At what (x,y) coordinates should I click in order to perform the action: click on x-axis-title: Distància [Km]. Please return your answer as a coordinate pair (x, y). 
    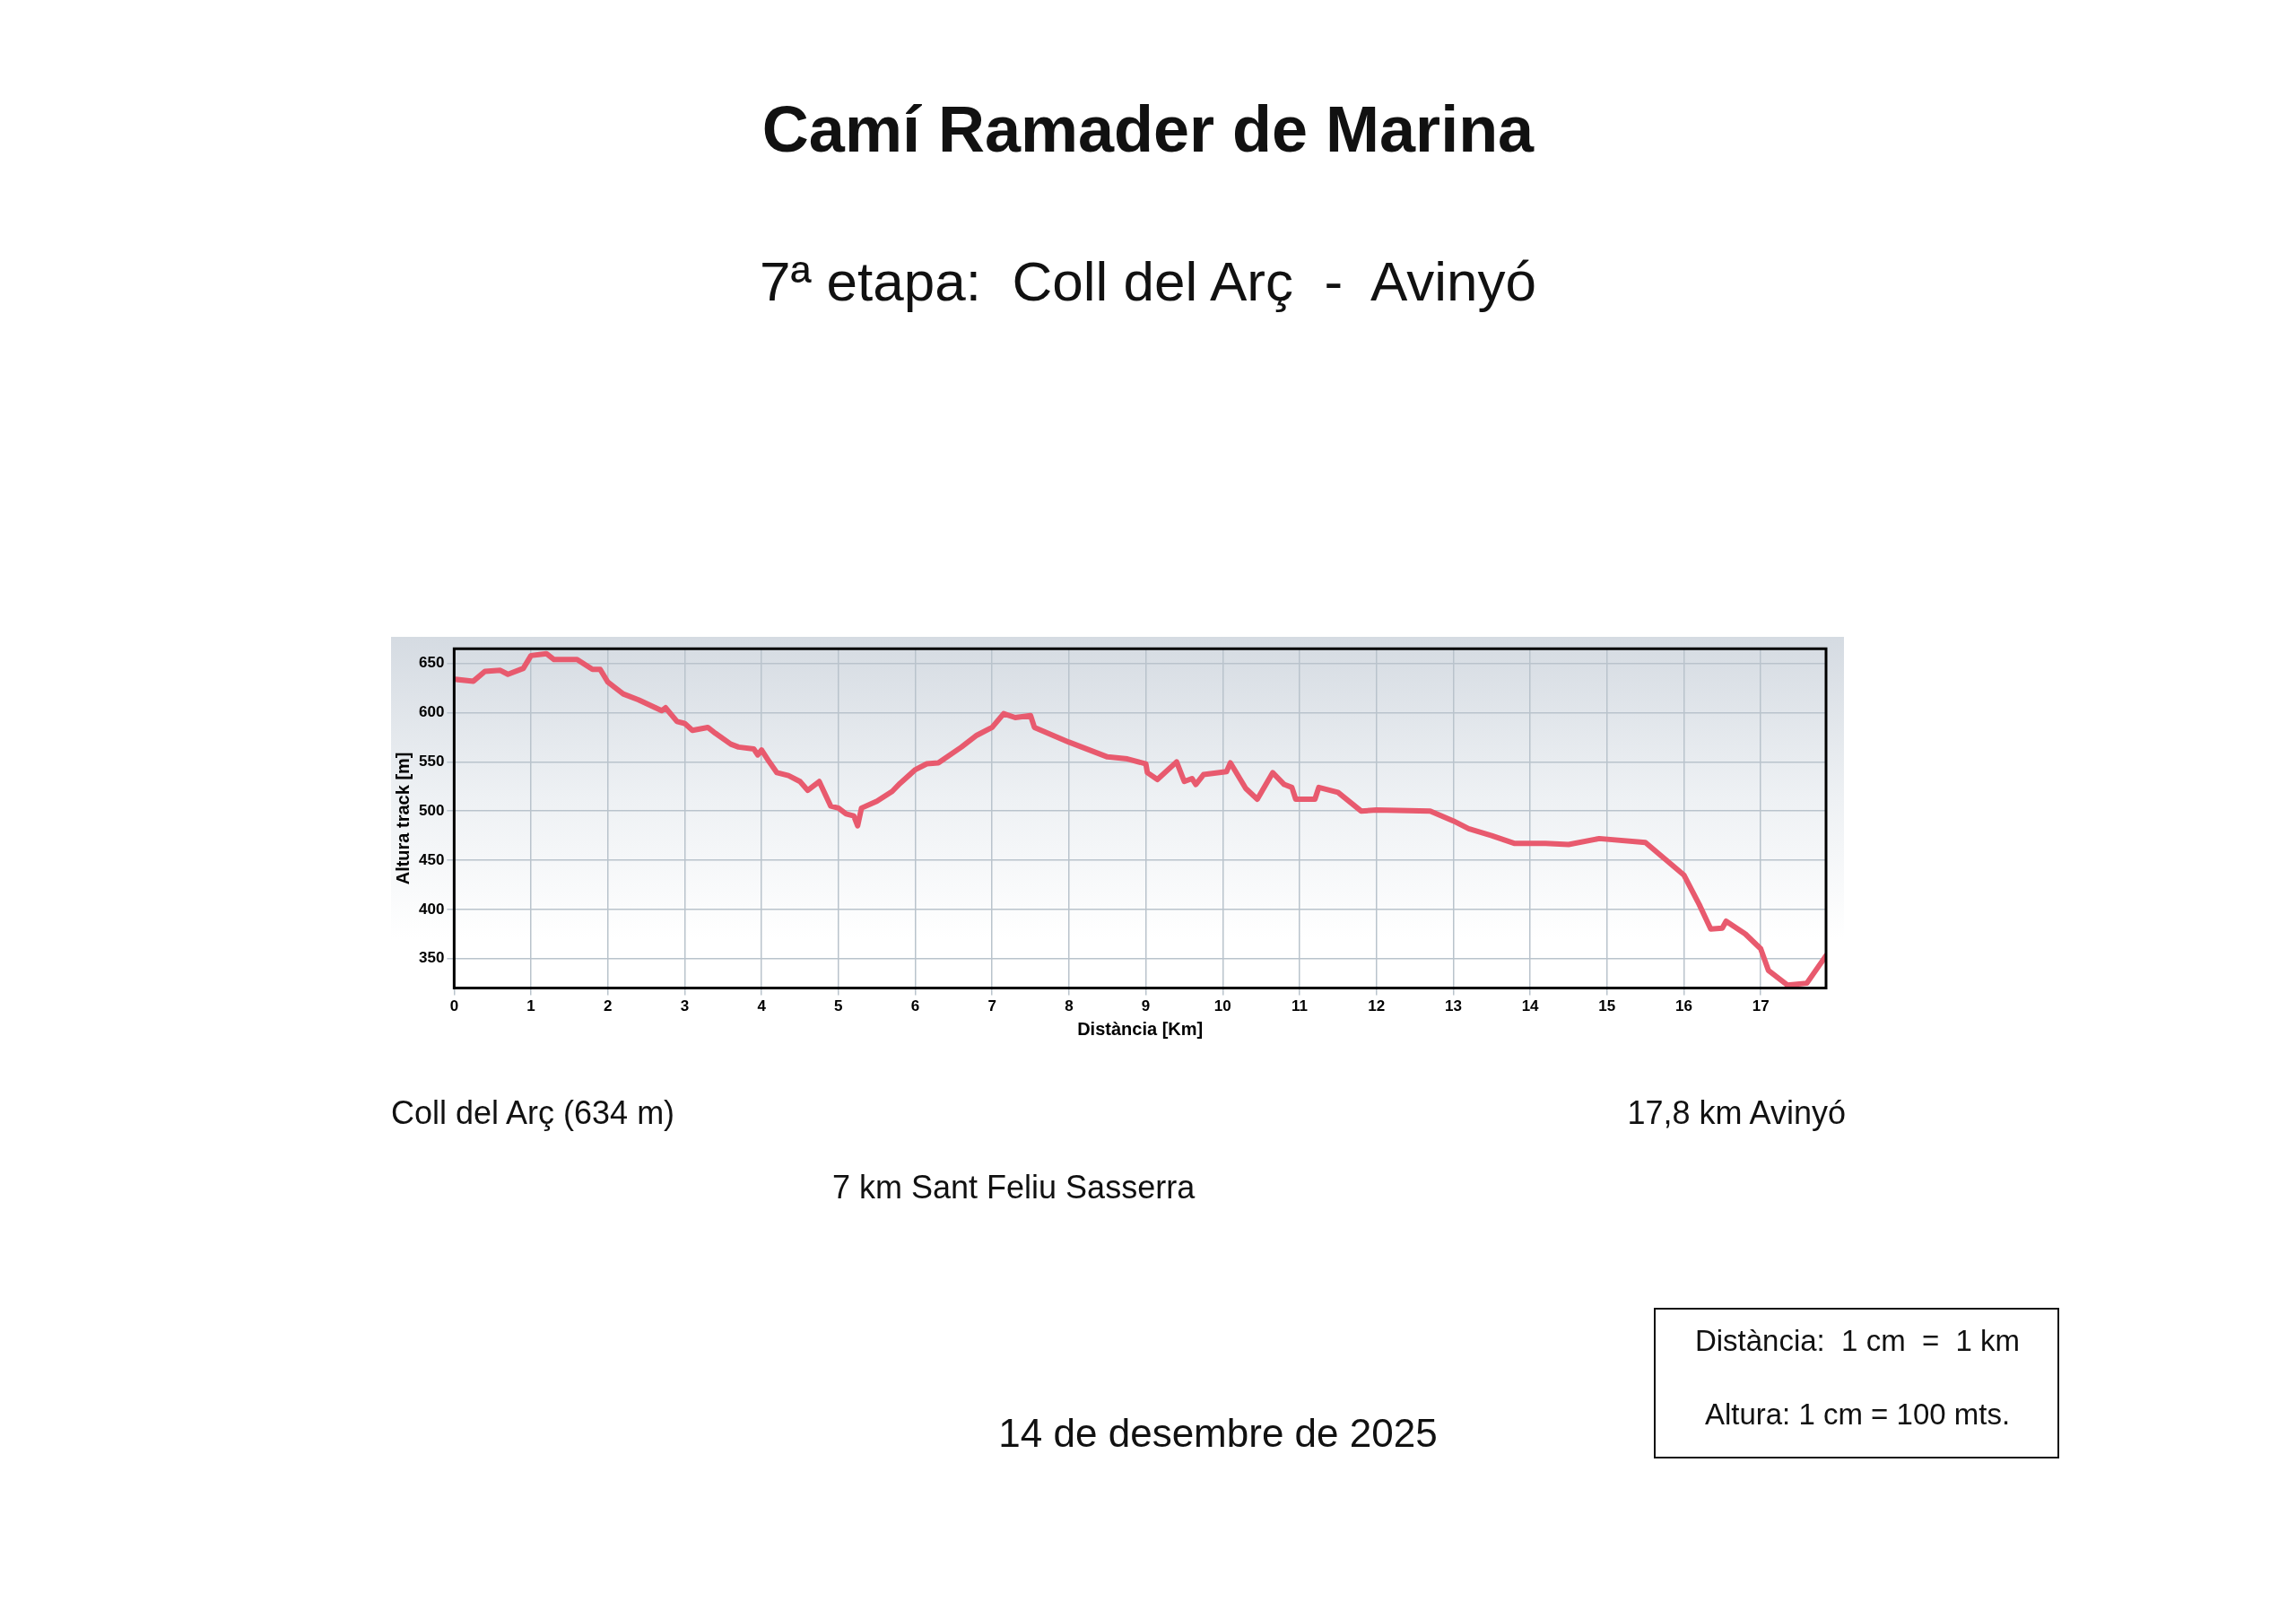
    Looking at the image, I should click on (1140, 1029).